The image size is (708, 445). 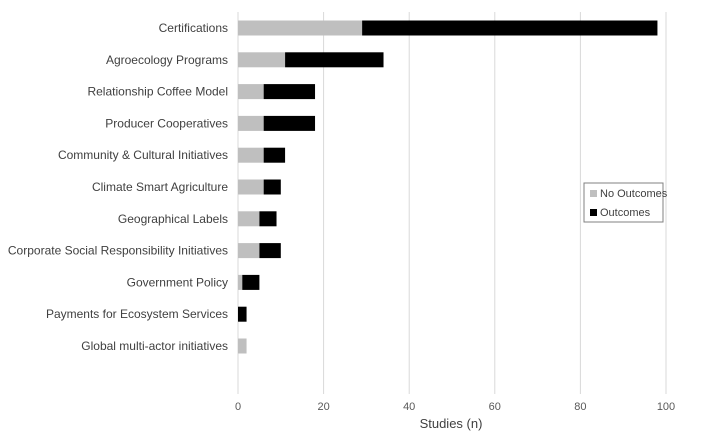 What do you see at coordinates (580, 407) in the screenshot?
I see `x-tick-label: 80` at bounding box center [580, 407].